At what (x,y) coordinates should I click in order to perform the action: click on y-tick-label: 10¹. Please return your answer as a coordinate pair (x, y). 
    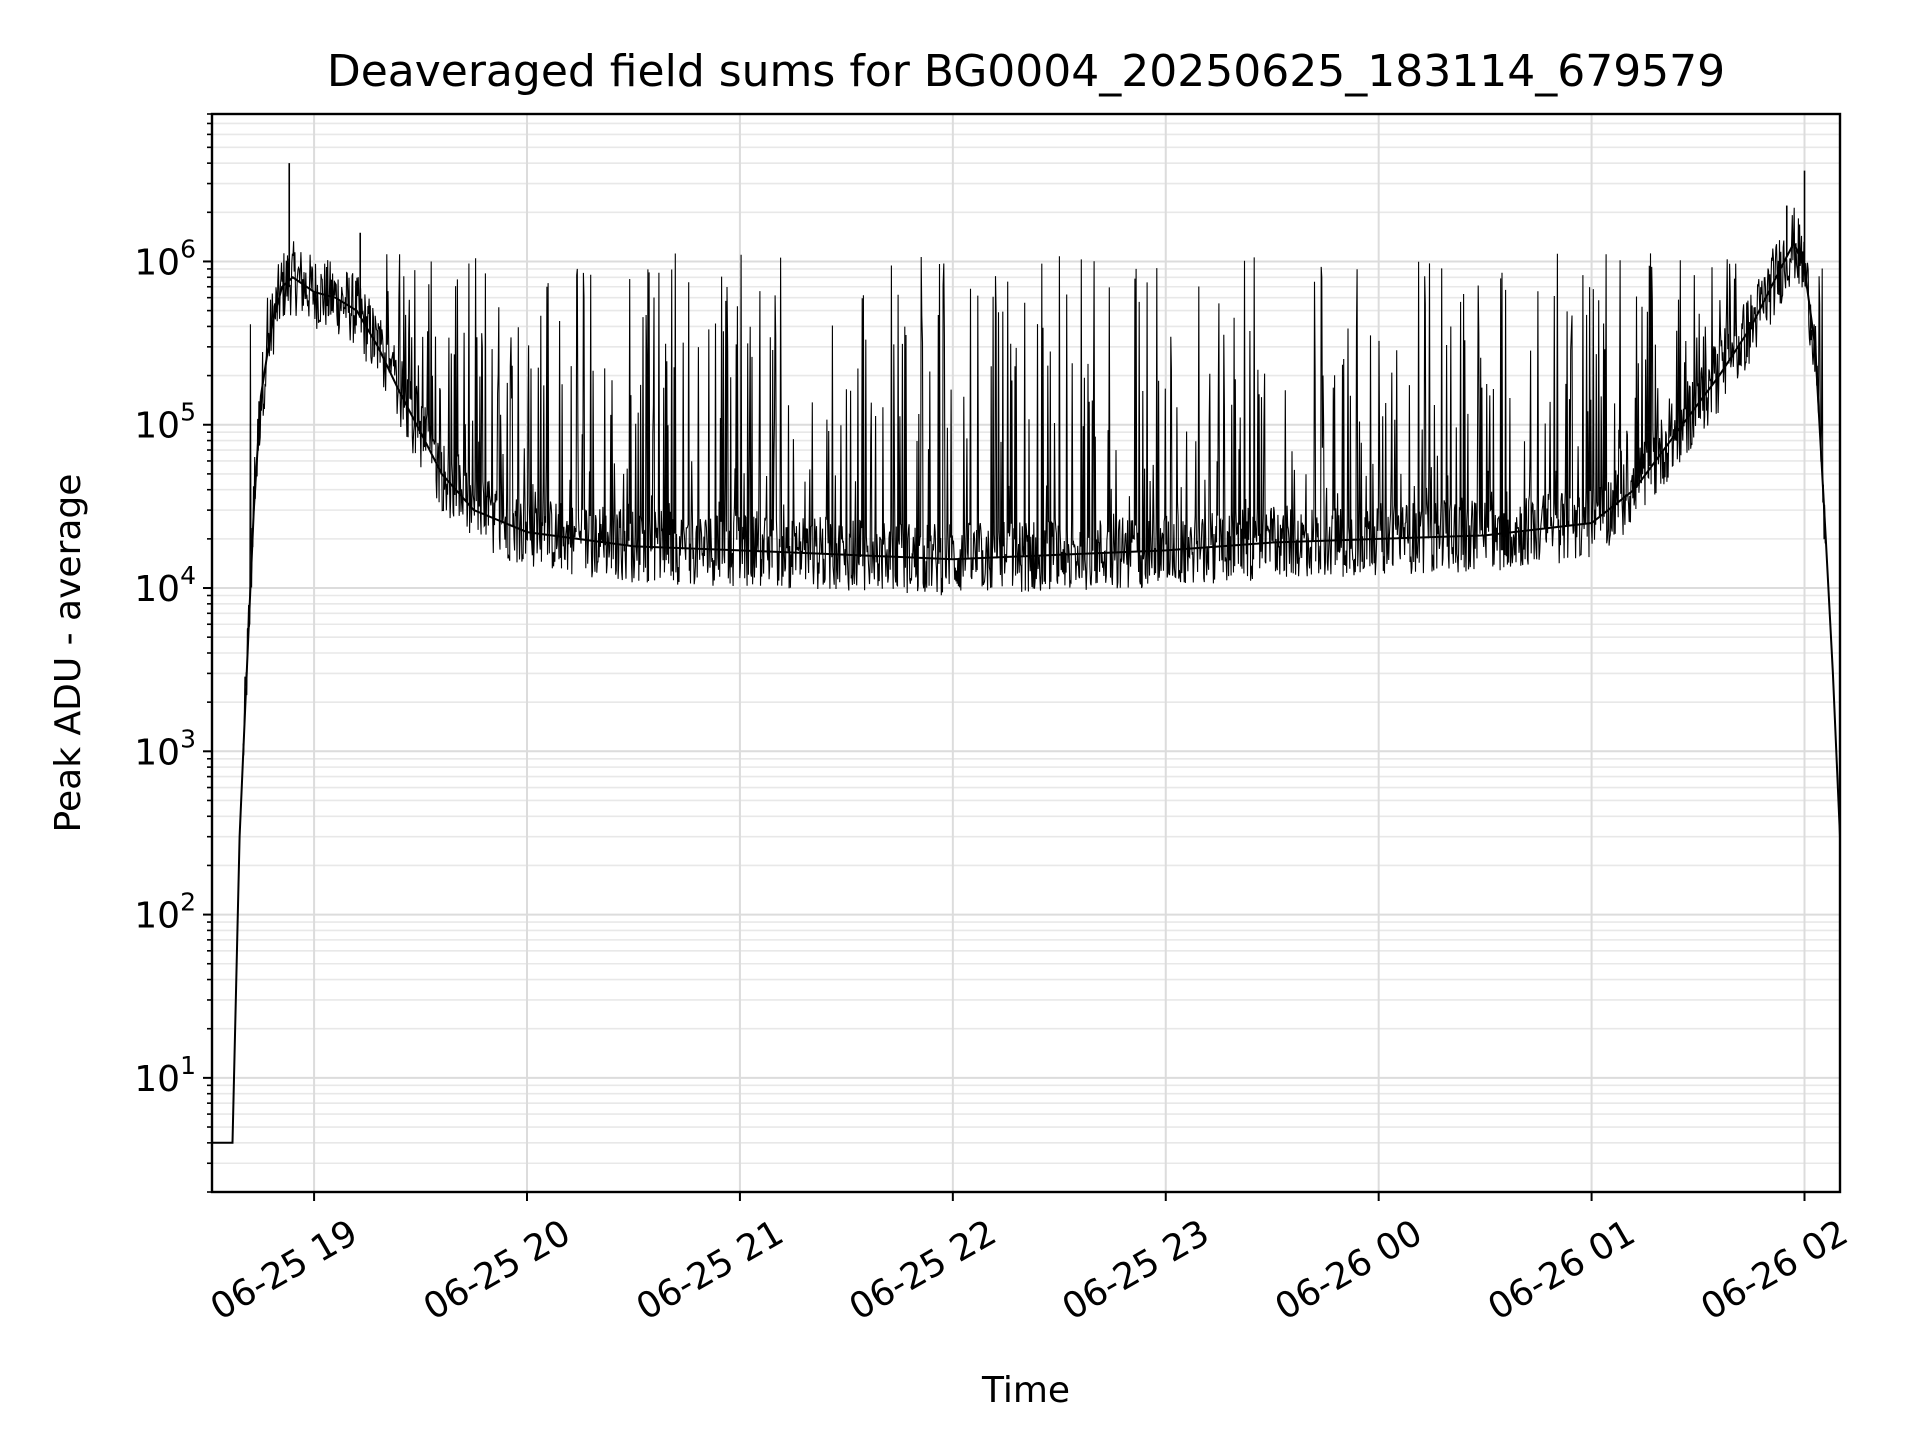
    Looking at the image, I should click on (165, 1075).